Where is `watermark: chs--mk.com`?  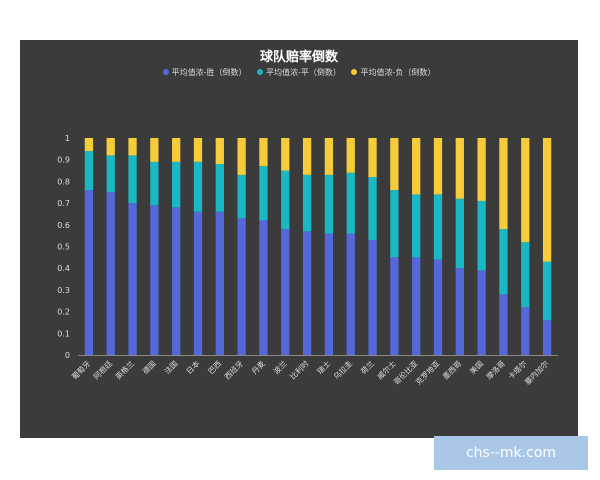 watermark: chs--mk.com is located at coordinates (511, 453).